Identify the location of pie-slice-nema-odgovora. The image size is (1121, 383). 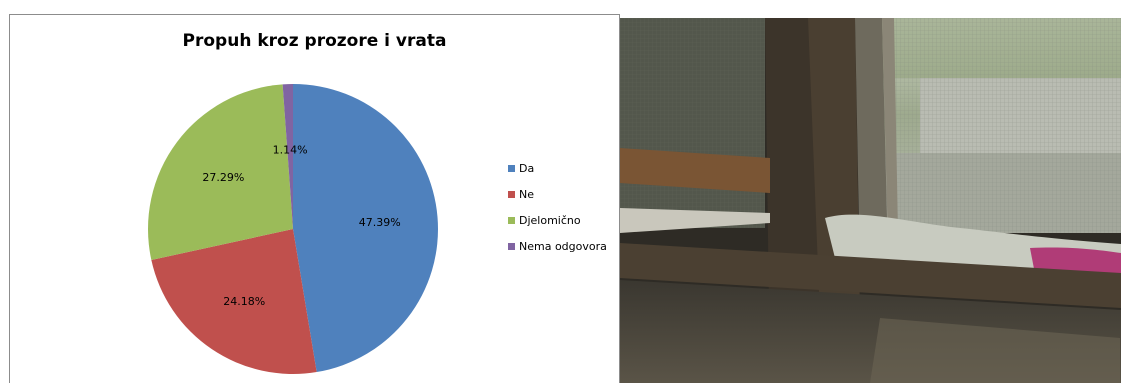
(287, 156).